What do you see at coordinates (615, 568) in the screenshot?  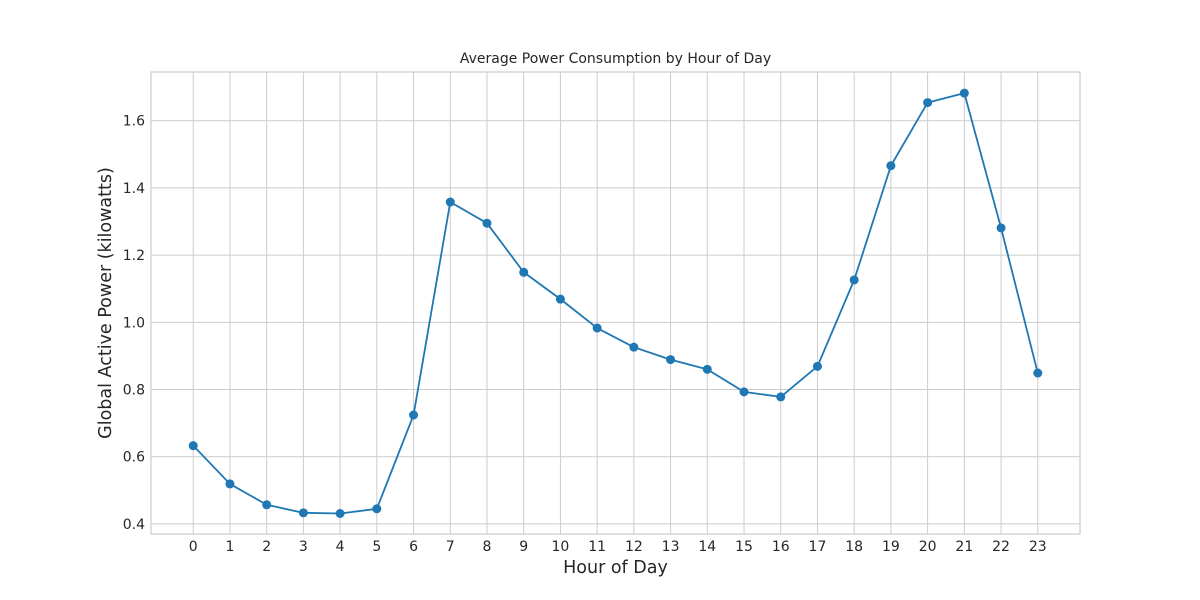 I see `x-axis-label: Hour of Day` at bounding box center [615, 568].